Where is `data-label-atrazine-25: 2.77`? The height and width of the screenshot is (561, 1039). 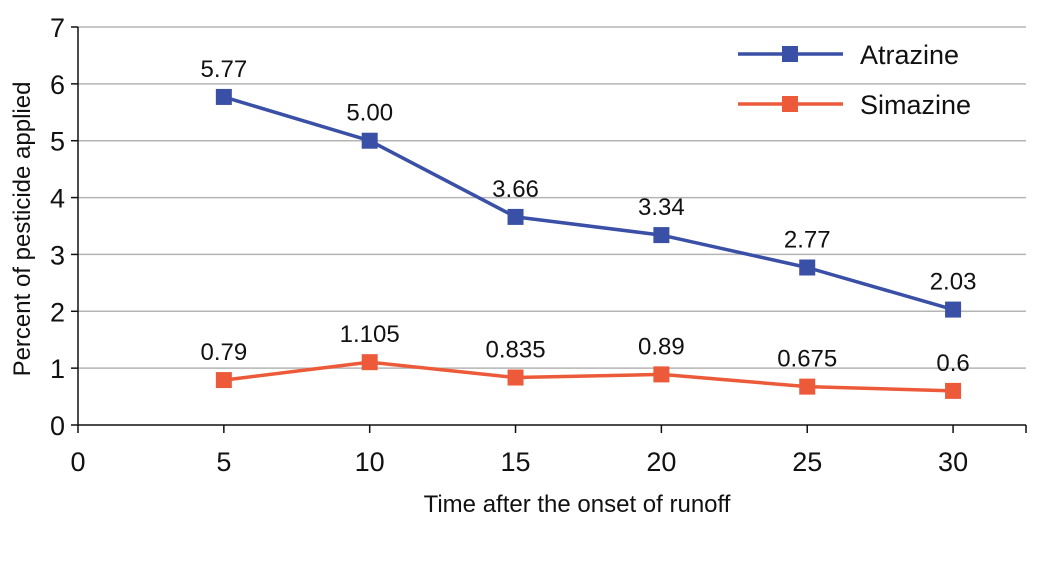
data-label-atrazine-25: 2.77 is located at coordinates (807, 240).